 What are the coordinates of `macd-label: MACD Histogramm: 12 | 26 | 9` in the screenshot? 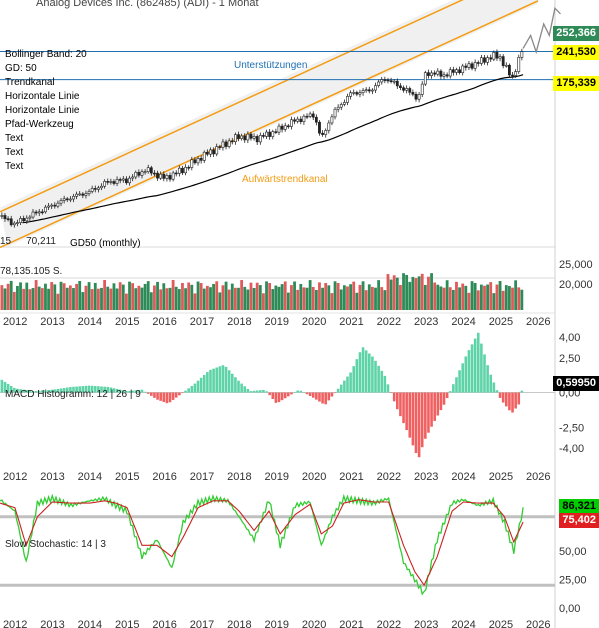 It's located at (73, 394).